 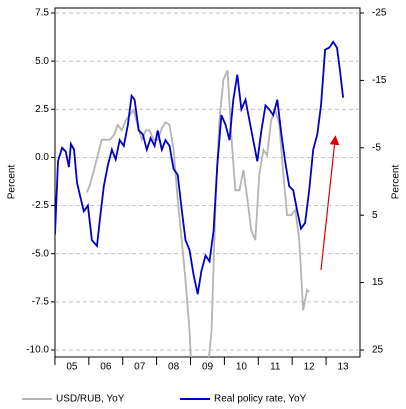 What do you see at coordinates (41, 301) in the screenshot?
I see `y-tick-label: -7.5` at bounding box center [41, 301].